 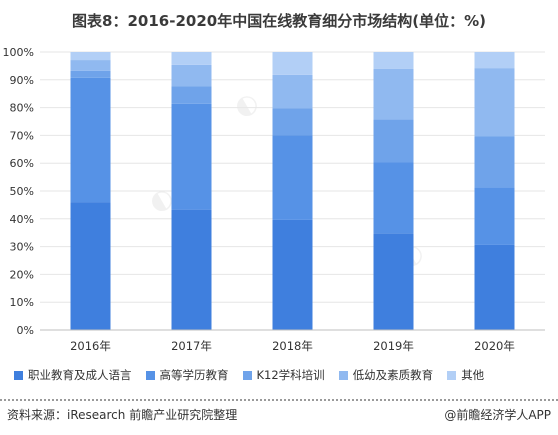 What do you see at coordinates (194, 375) in the screenshot?
I see `legend-label: 高等学历教育` at bounding box center [194, 375].